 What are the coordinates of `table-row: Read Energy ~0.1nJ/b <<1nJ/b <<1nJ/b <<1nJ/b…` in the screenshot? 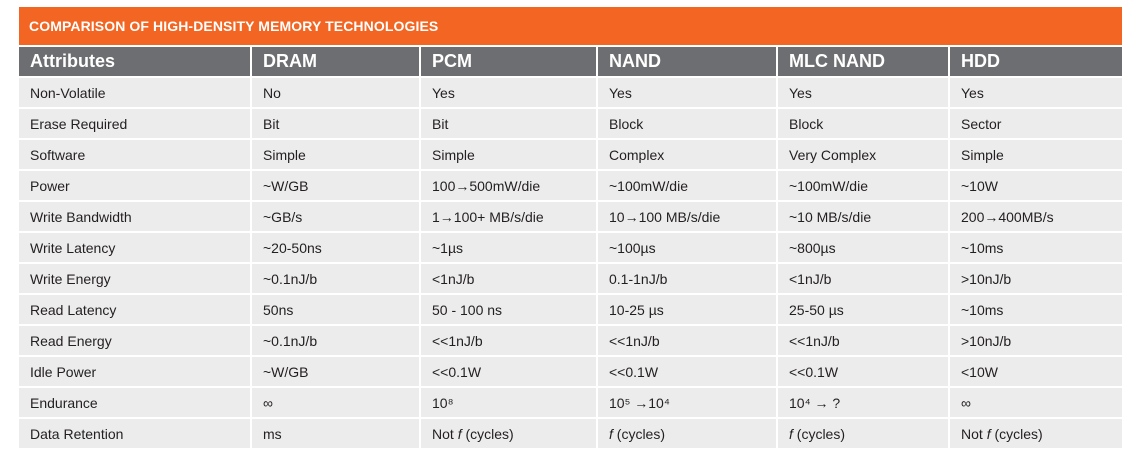 It's located at (570, 339).